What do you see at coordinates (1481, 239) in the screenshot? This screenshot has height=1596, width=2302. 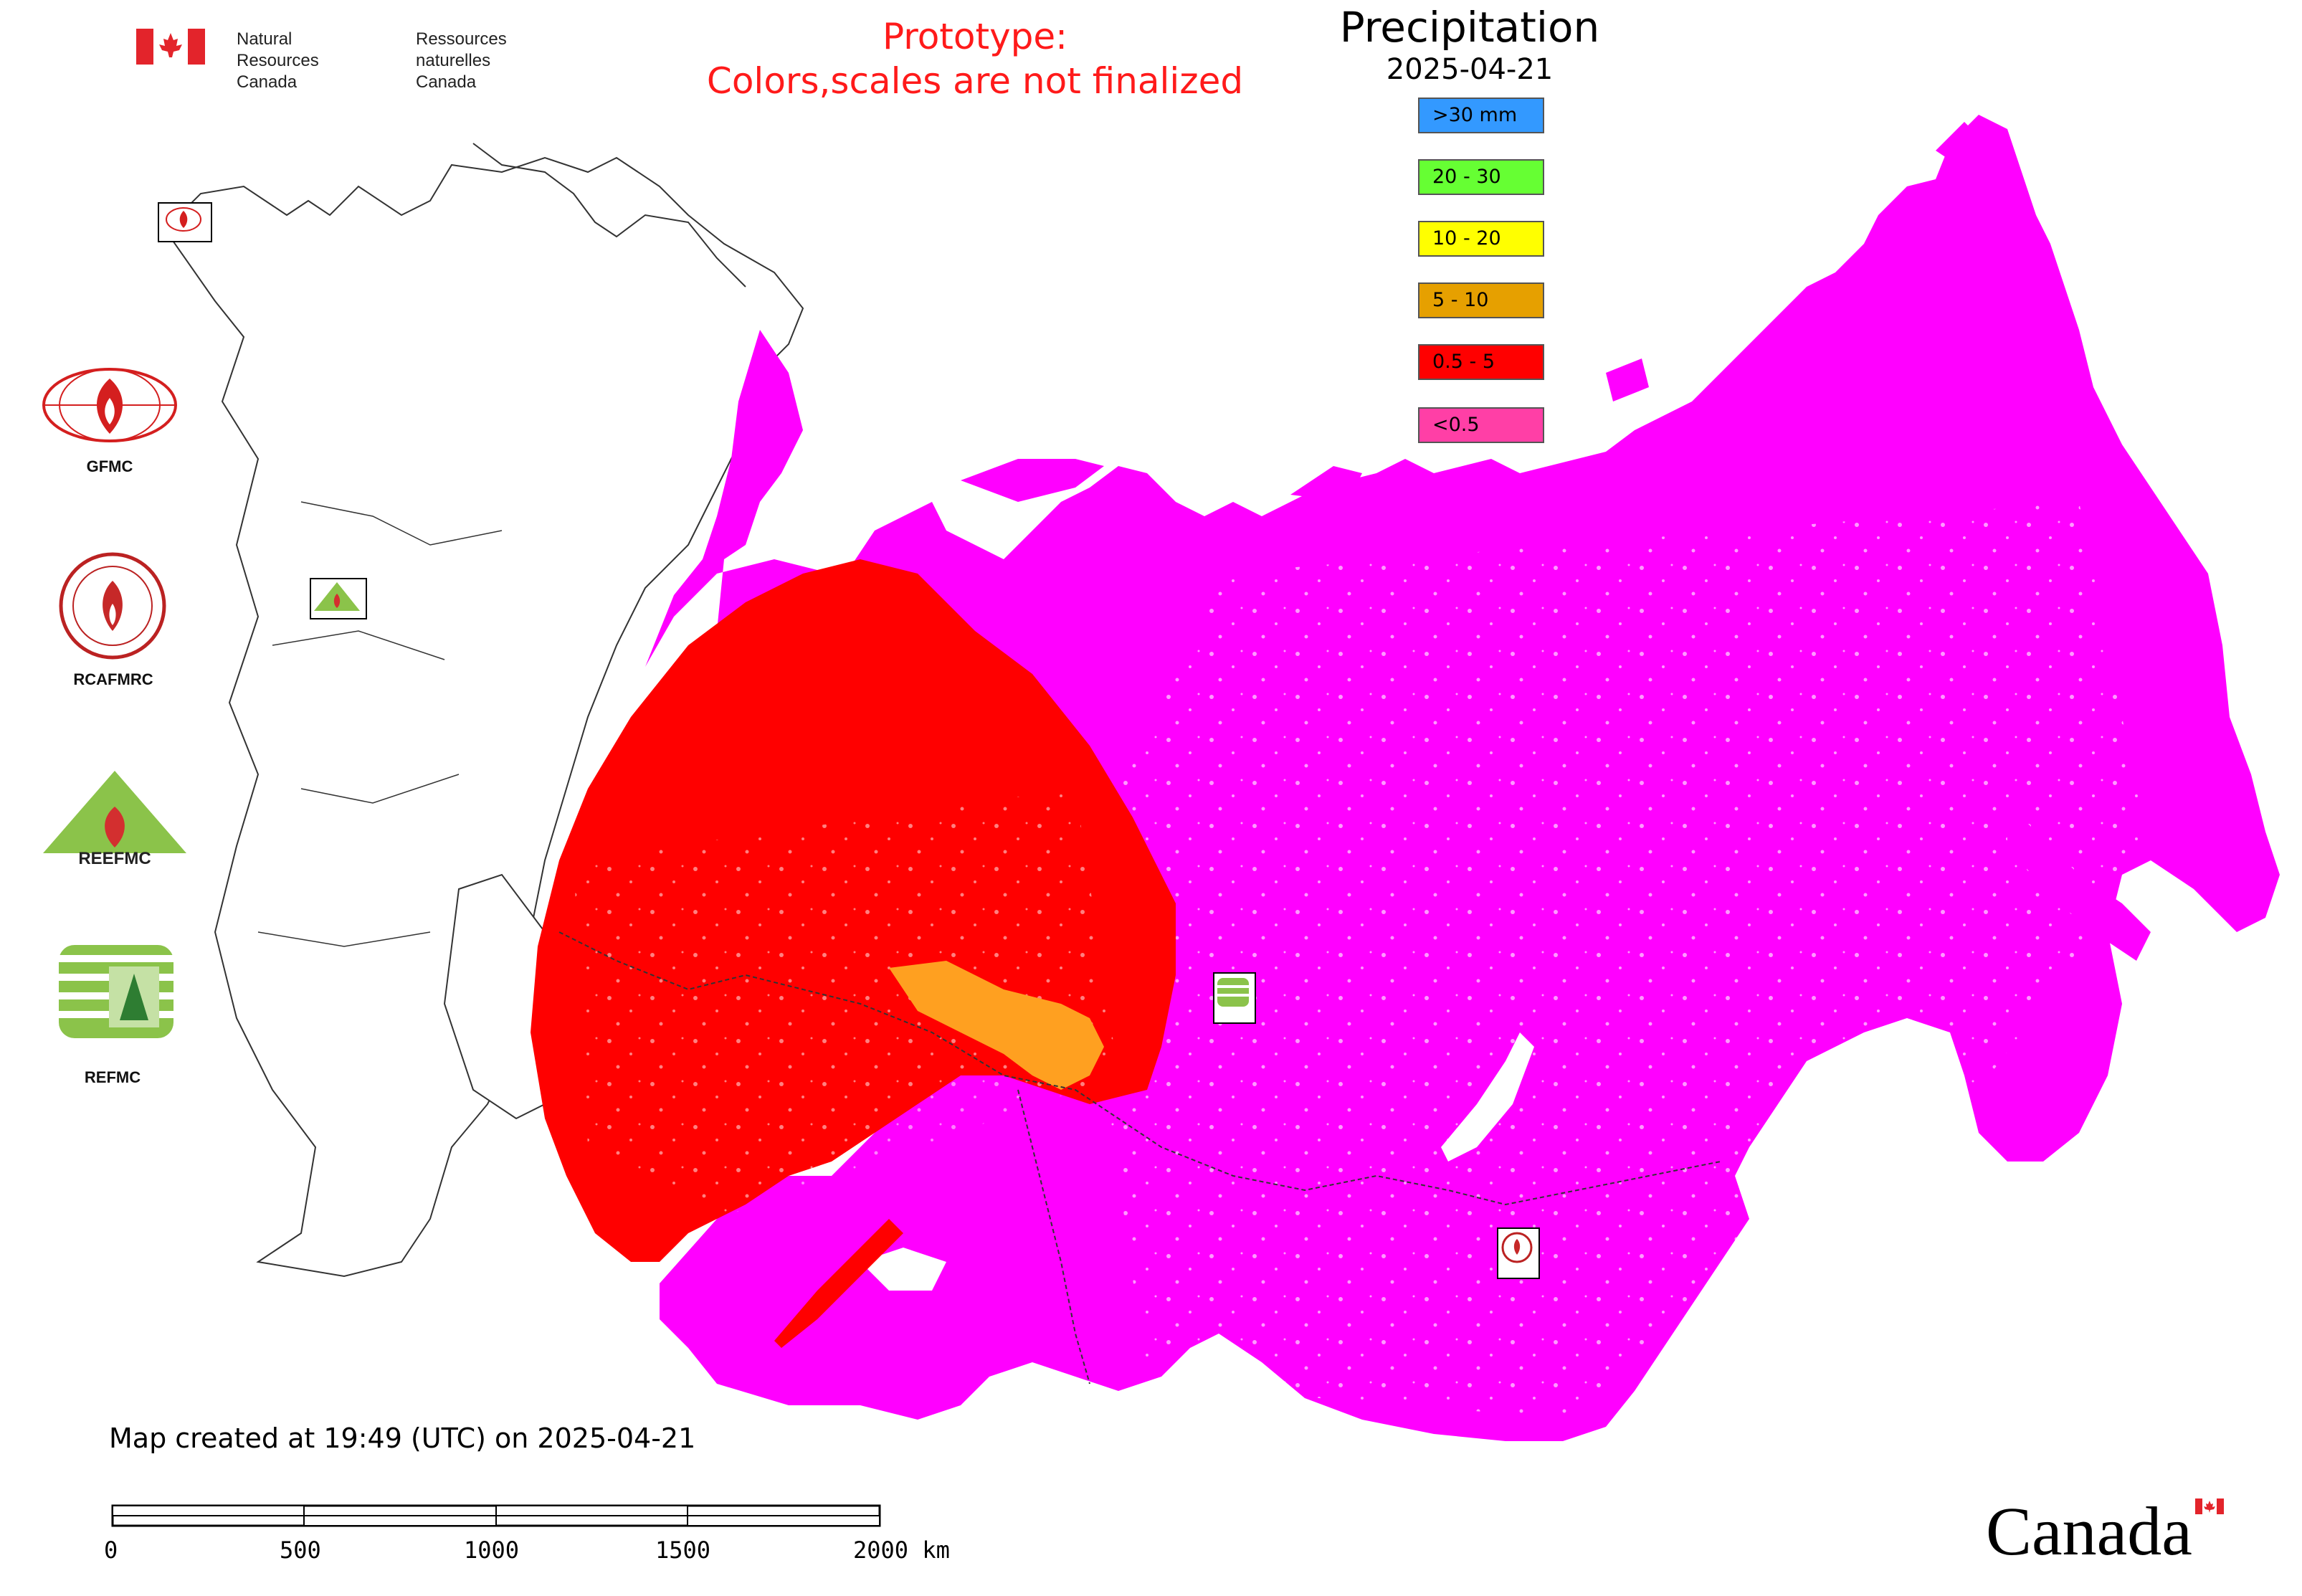 I see `legend-item: 10 - 20` at bounding box center [1481, 239].